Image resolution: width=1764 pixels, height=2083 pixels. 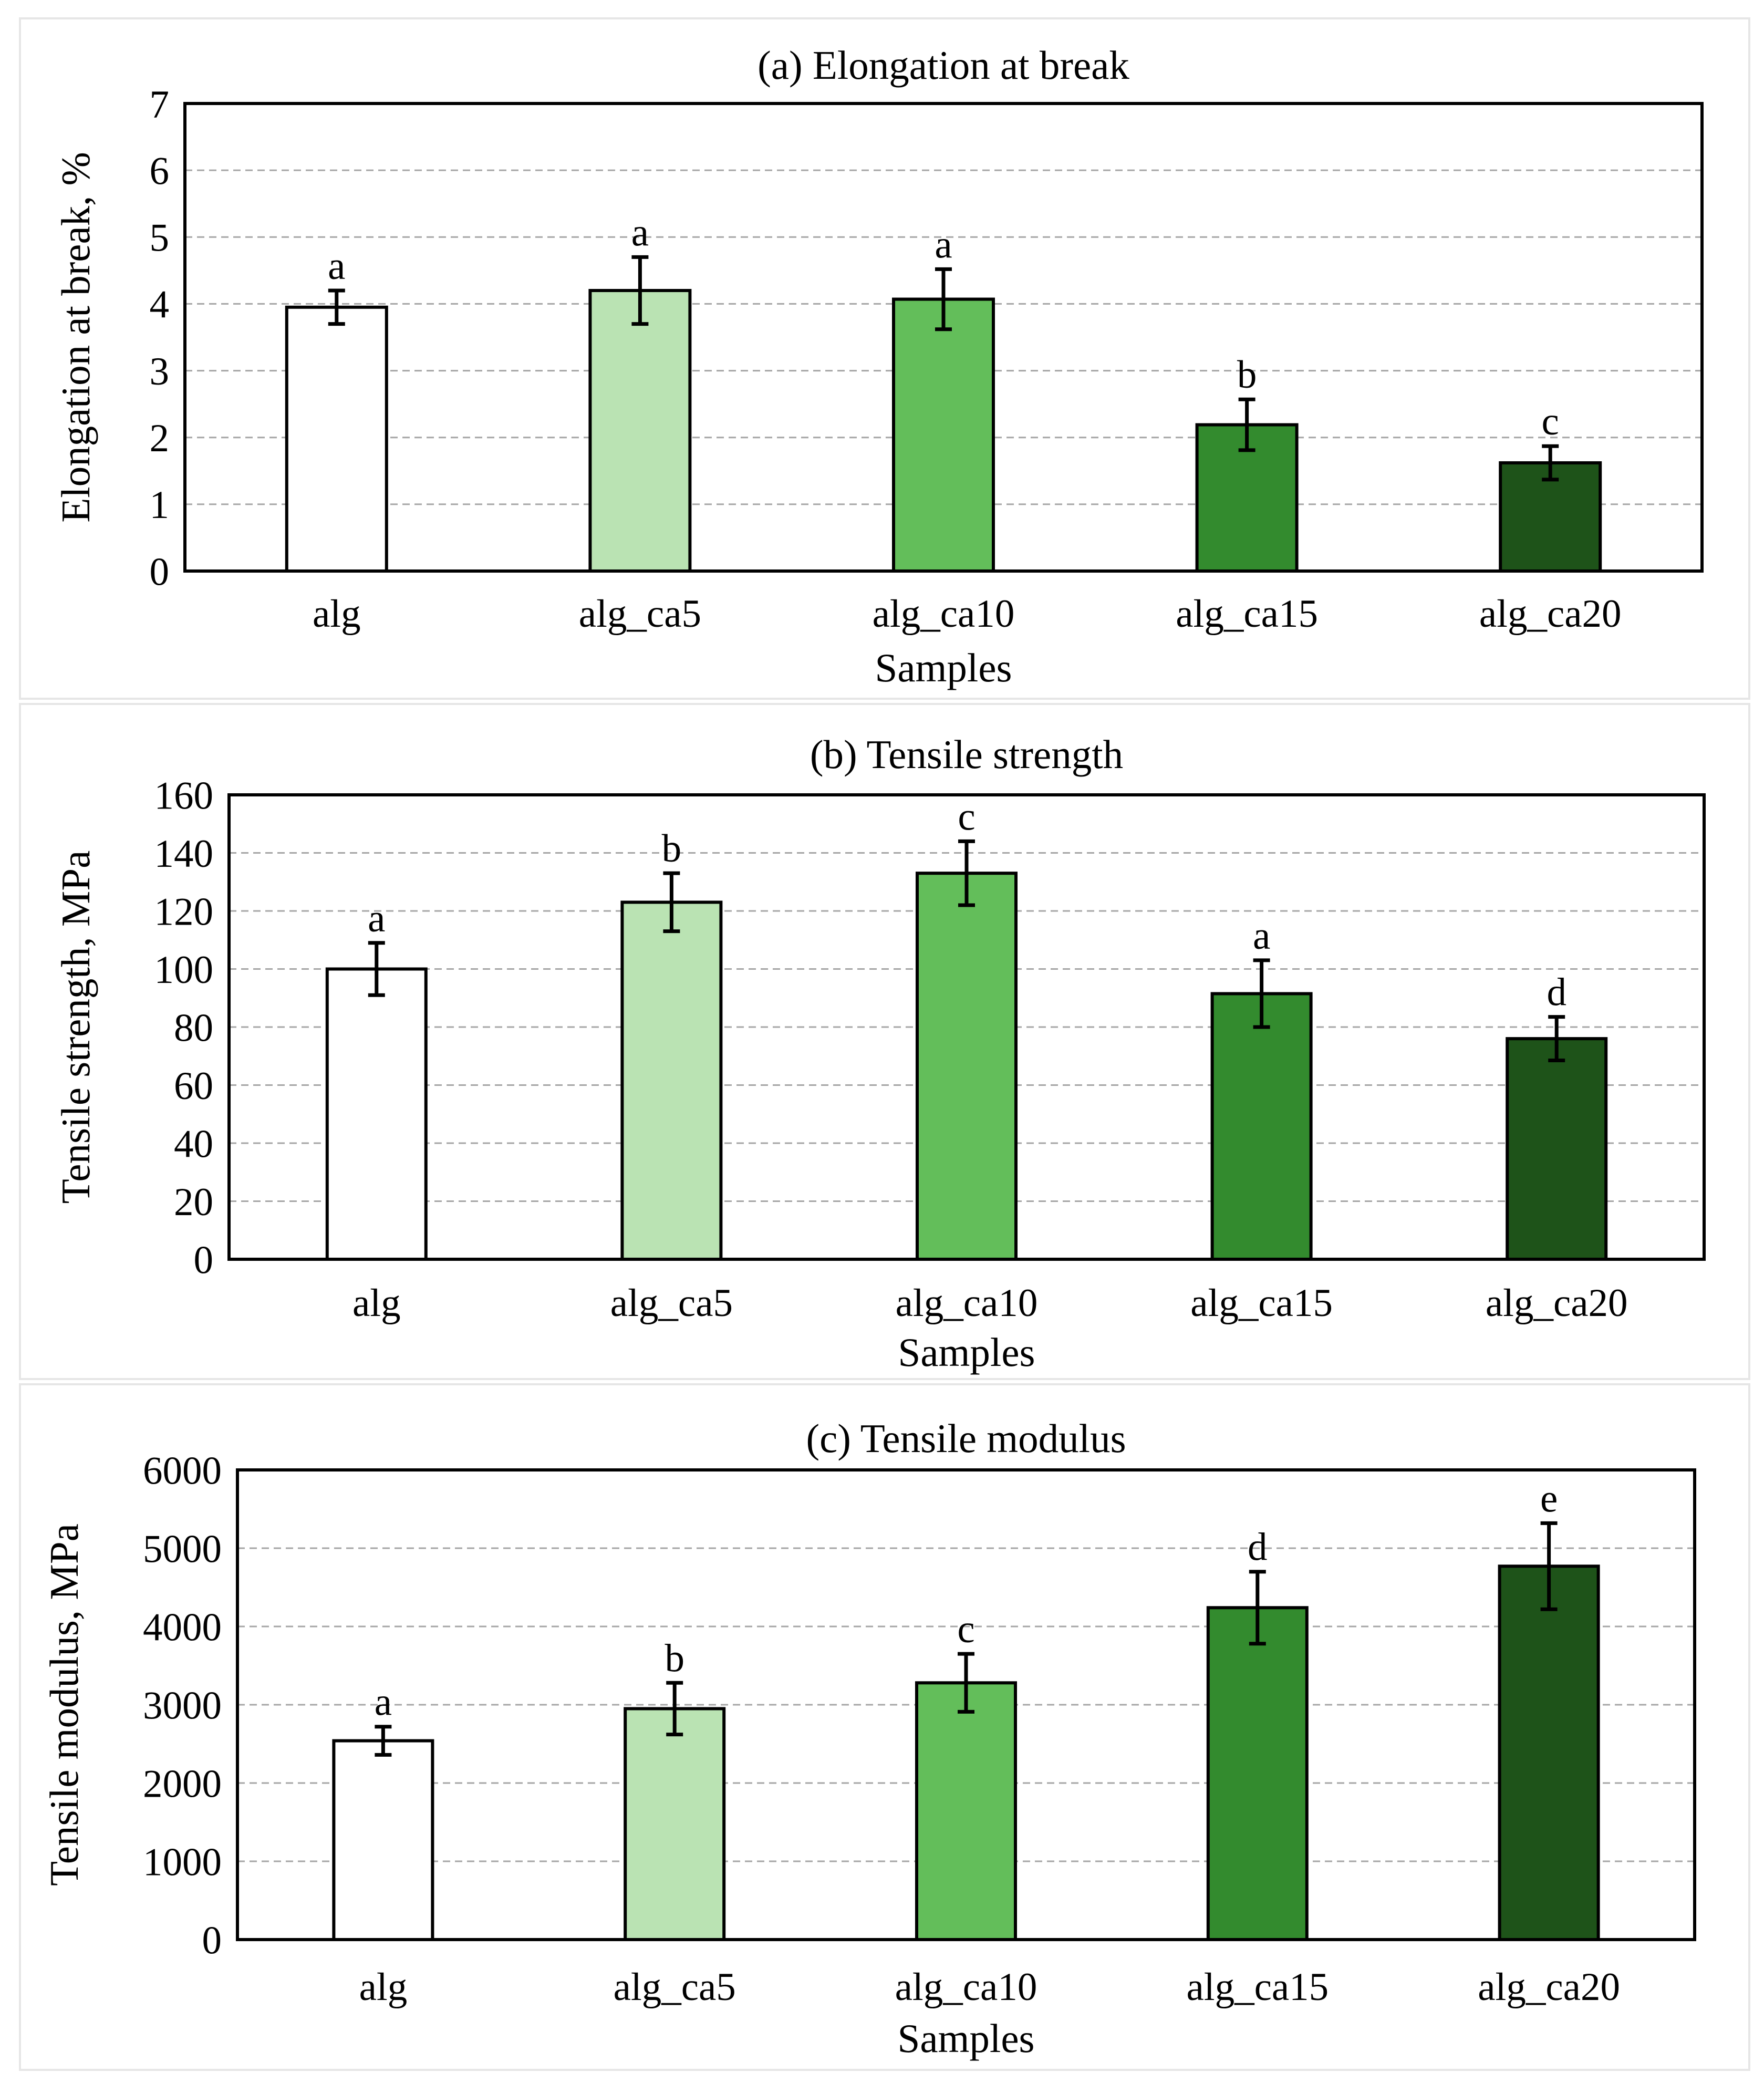 I want to click on y-axis-label: Elongation at break, %, so click(x=76, y=337).